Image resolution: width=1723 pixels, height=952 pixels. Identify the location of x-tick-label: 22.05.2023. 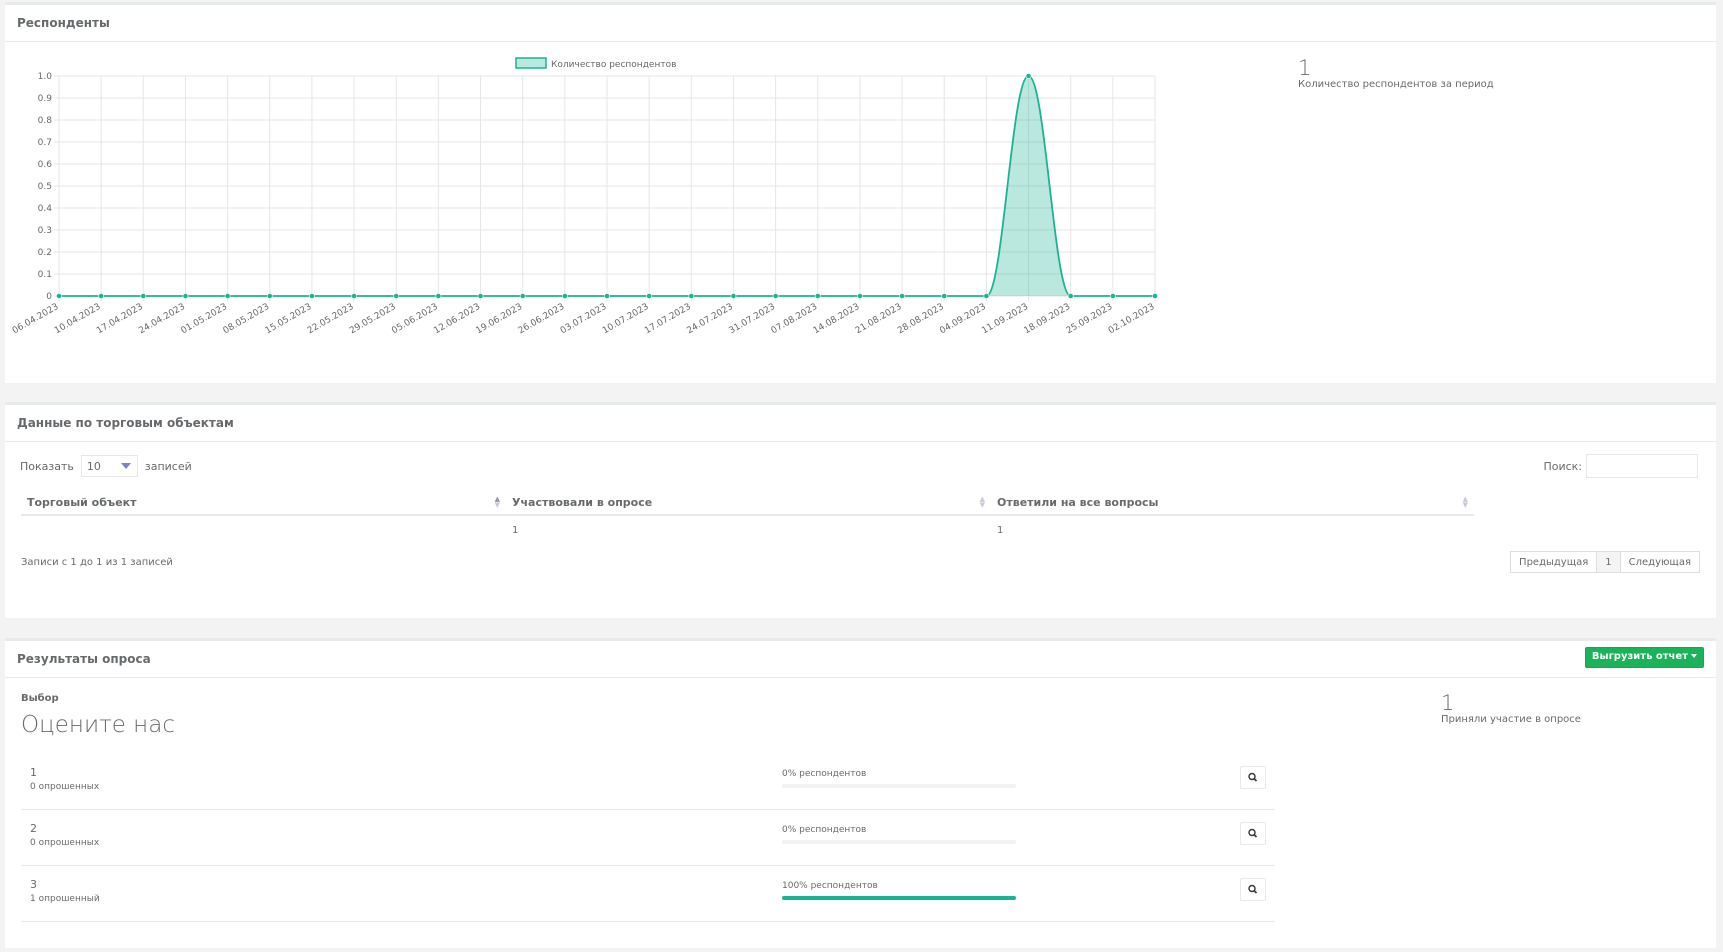
(331, 319).